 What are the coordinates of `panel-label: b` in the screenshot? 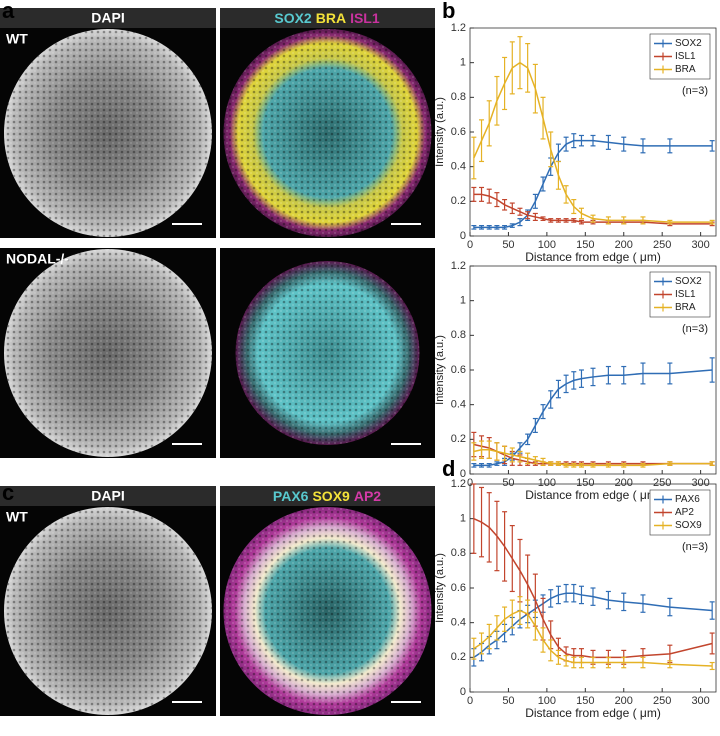 It's located at (448, 11).